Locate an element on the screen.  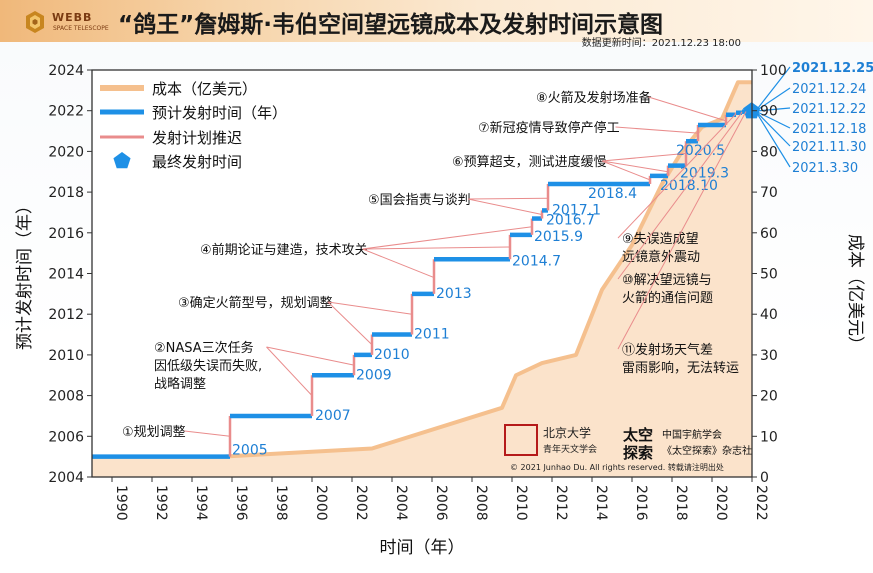
step-label: 2009 is located at coordinates (374, 375).